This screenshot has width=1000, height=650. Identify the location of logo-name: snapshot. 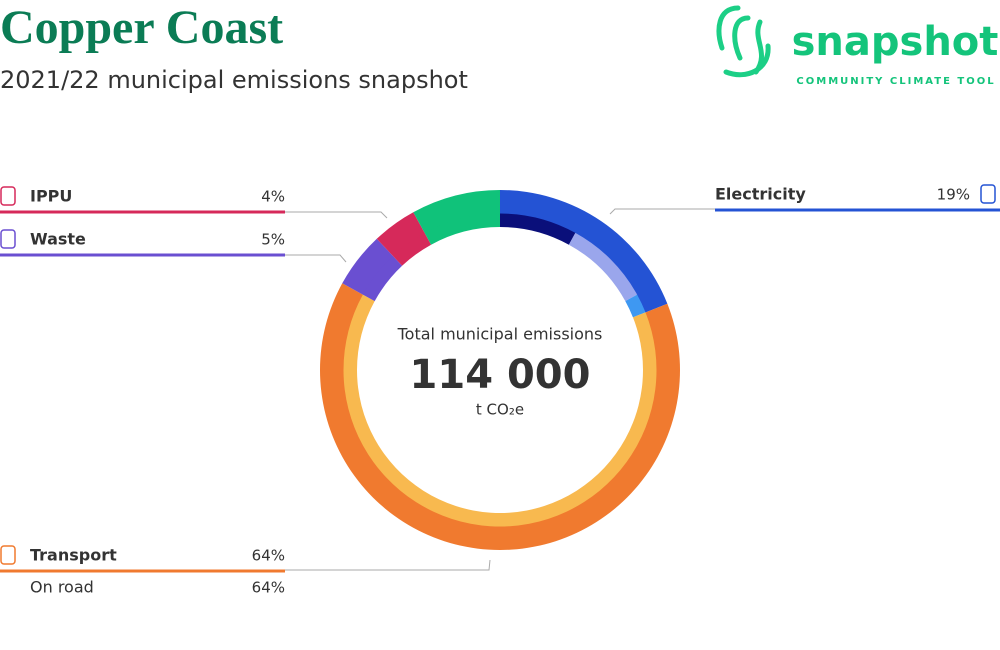
(895, 42).